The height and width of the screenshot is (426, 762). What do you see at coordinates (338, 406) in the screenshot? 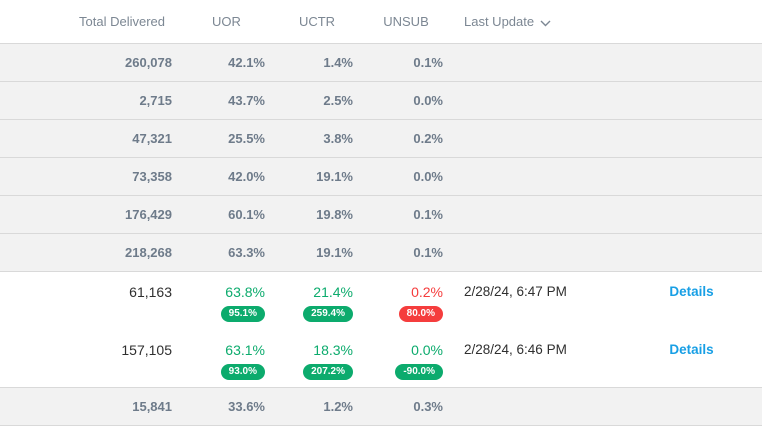
I see `uctr-value: 1.2%` at bounding box center [338, 406].